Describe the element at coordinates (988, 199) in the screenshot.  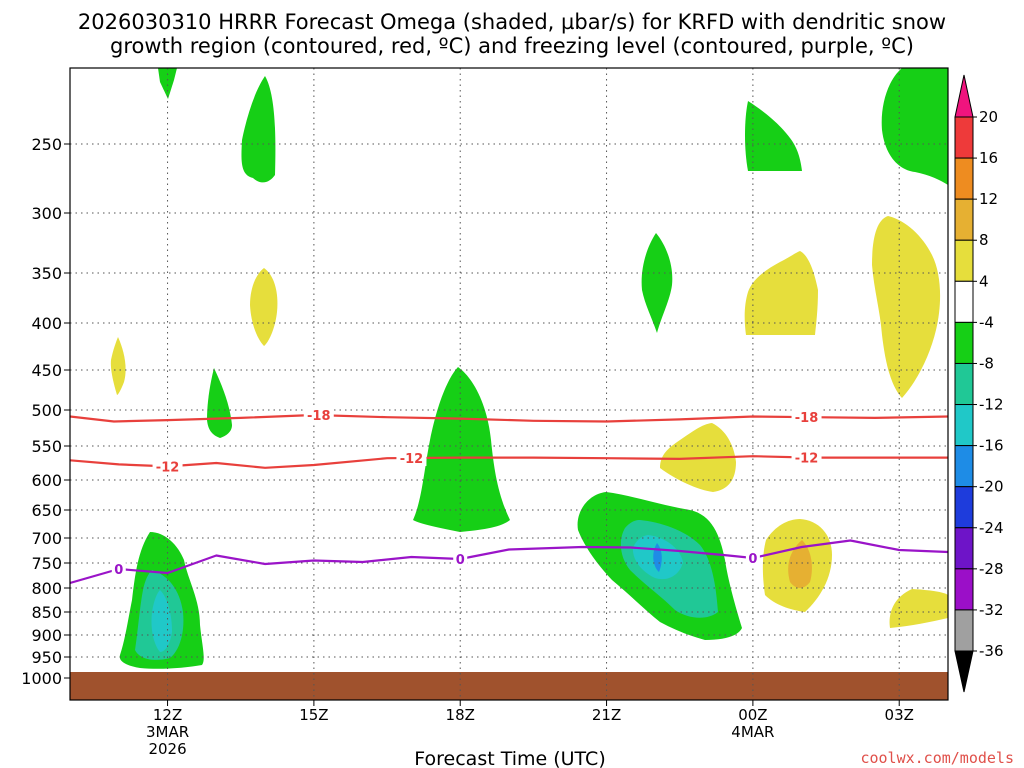
I see `colorbar-label: 12` at that location.